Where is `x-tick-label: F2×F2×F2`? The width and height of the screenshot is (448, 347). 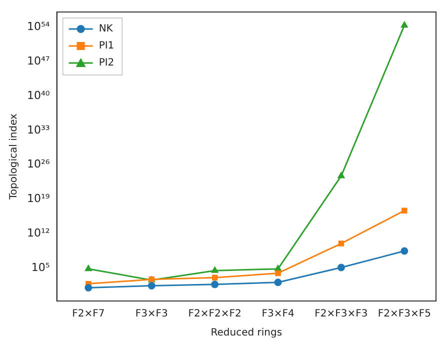
x-tick-label: F2×F2×F2 is located at coordinates (215, 314).